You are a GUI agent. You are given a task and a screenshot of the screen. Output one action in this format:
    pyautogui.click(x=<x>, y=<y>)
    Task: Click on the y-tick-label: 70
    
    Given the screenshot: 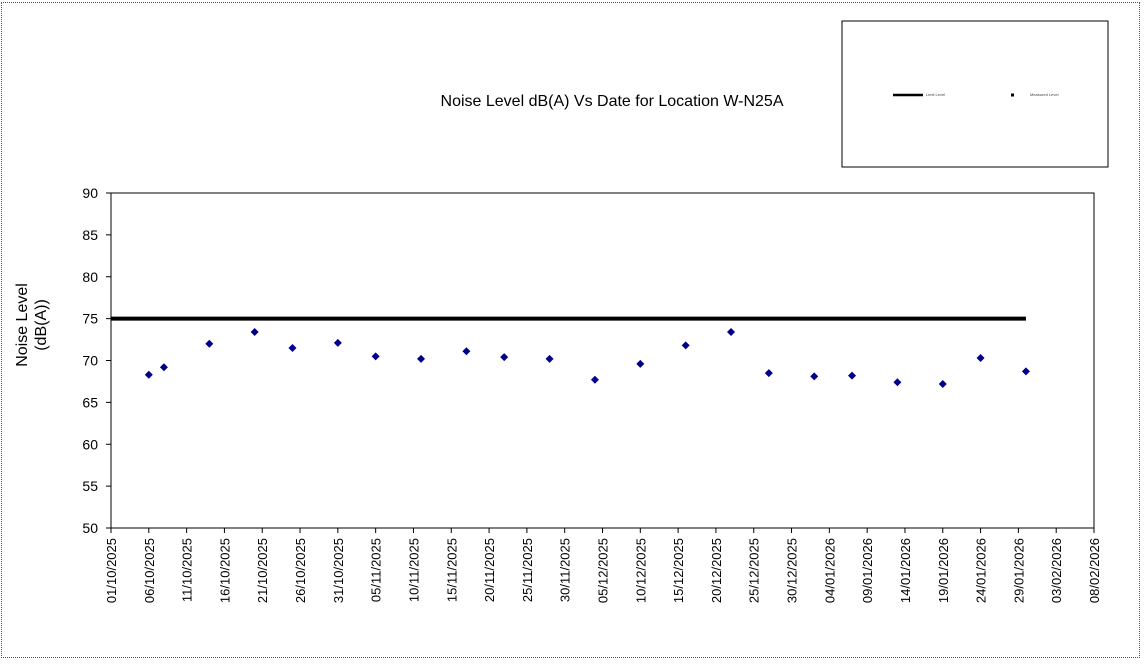 What is the action you would take?
    pyautogui.click(x=90, y=361)
    